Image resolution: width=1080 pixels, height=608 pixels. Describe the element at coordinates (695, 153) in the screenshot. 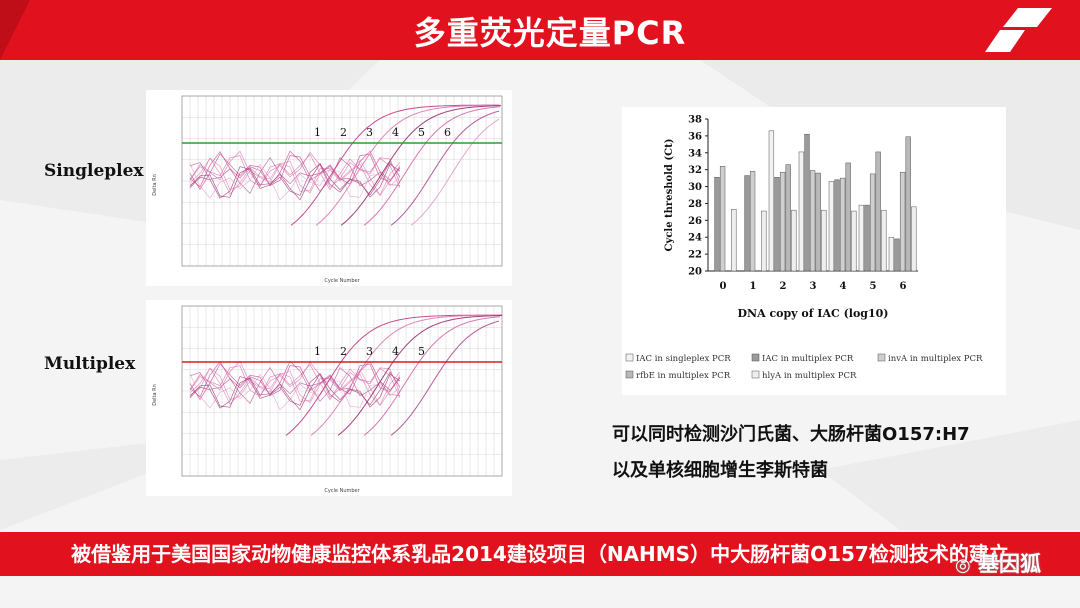

I see `y-tick-label: 34` at that location.